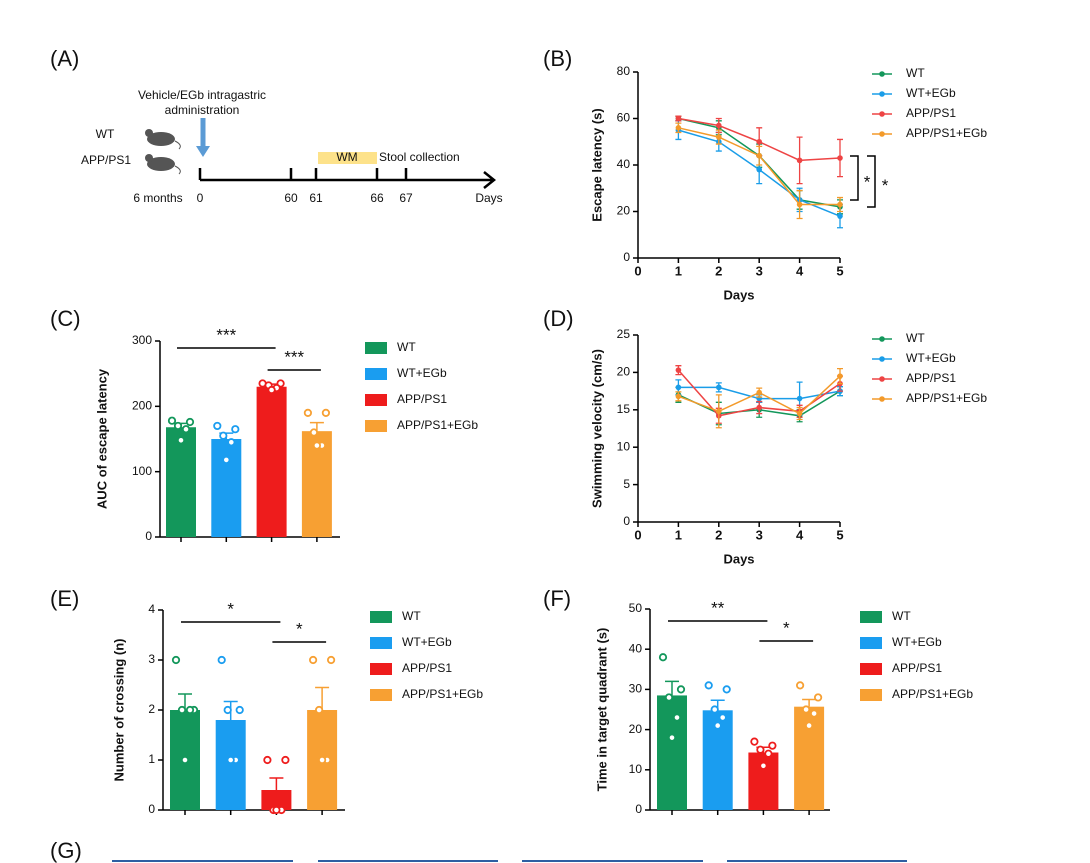  Describe the element at coordinates (636, 689) in the screenshot. I see `y-tick-label: 30` at that location.